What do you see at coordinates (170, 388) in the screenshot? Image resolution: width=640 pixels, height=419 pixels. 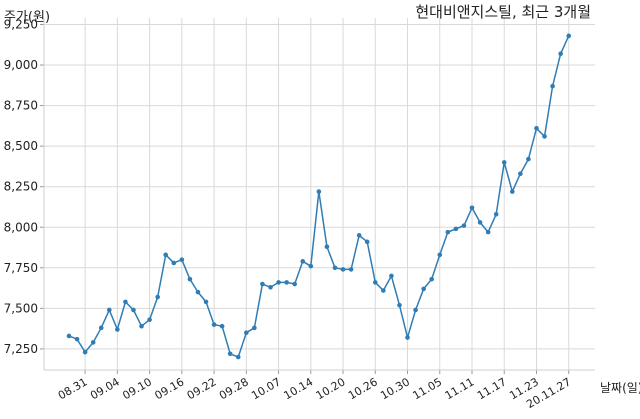 I see `x-tick-label: 09.16` at bounding box center [170, 388].